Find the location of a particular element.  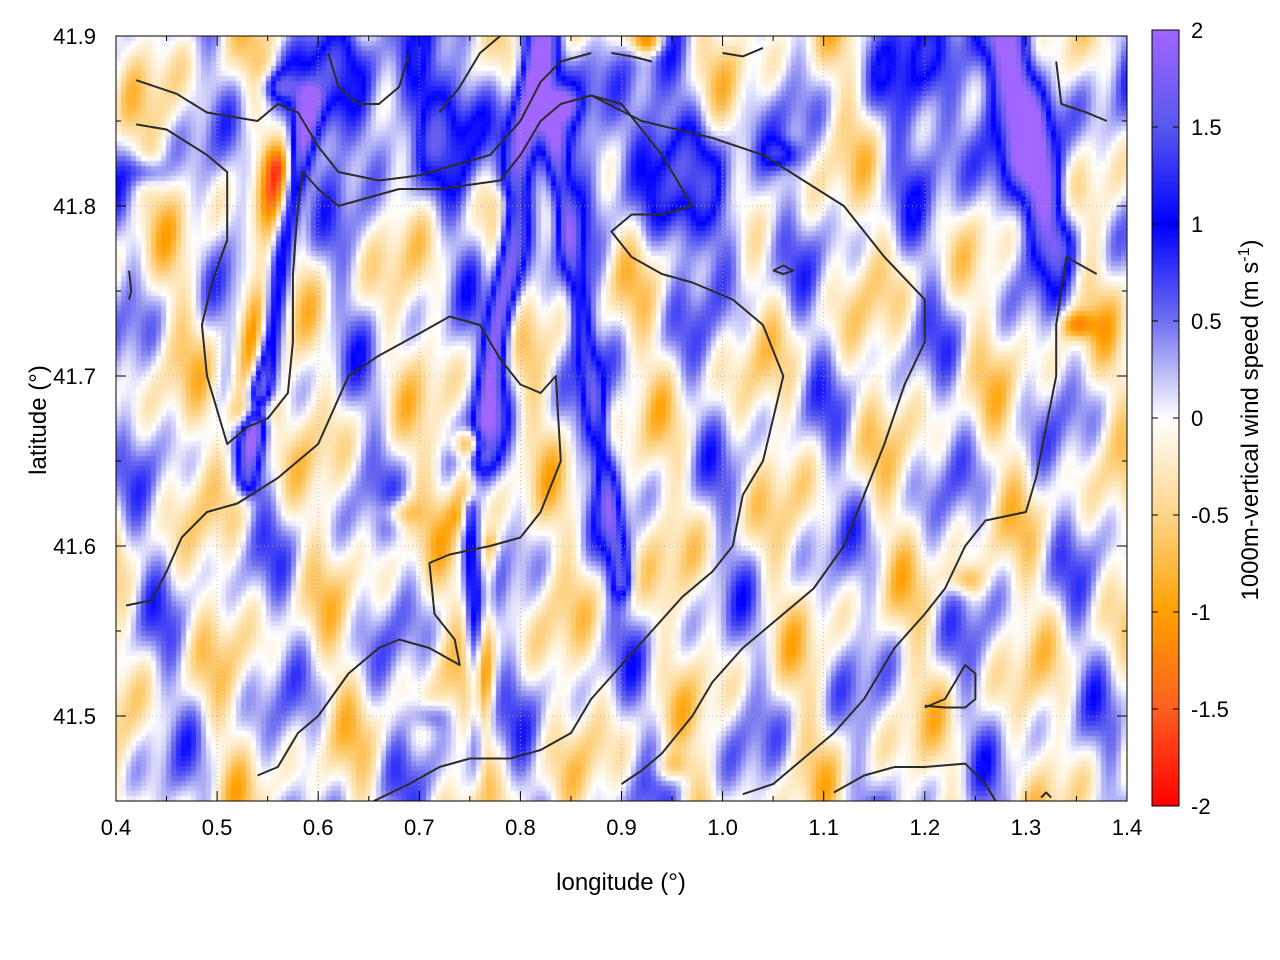

colorbar-tick-label: -1 is located at coordinates (1201, 612).